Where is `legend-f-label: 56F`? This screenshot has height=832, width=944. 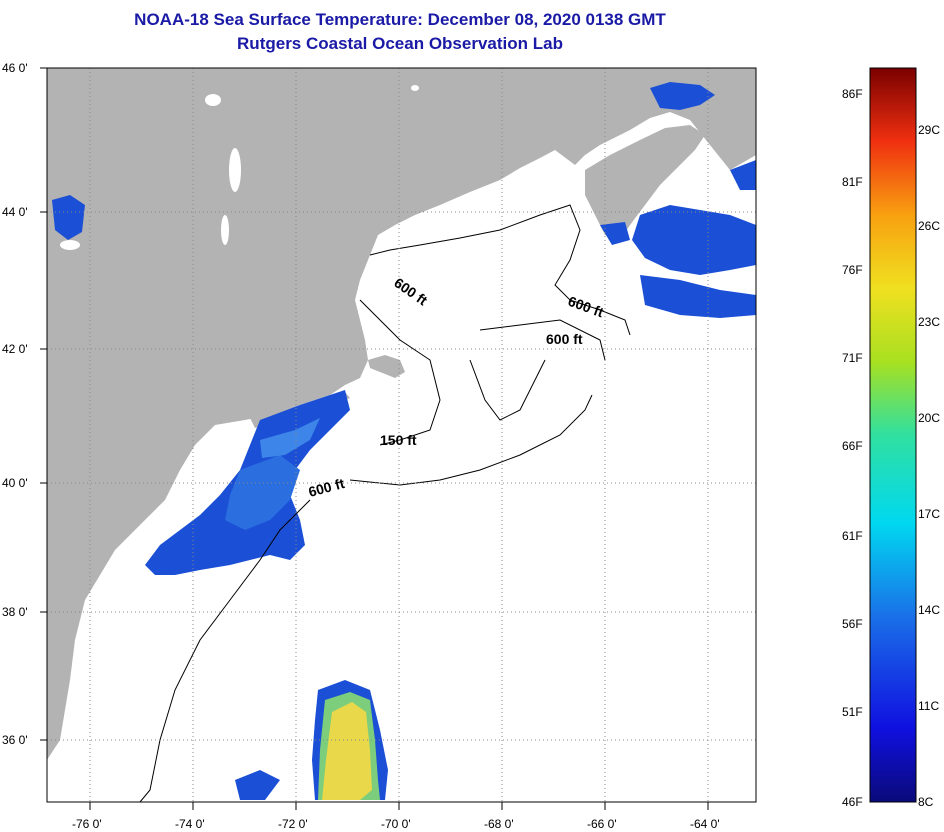
legend-f-label: 56F is located at coordinates (852, 624).